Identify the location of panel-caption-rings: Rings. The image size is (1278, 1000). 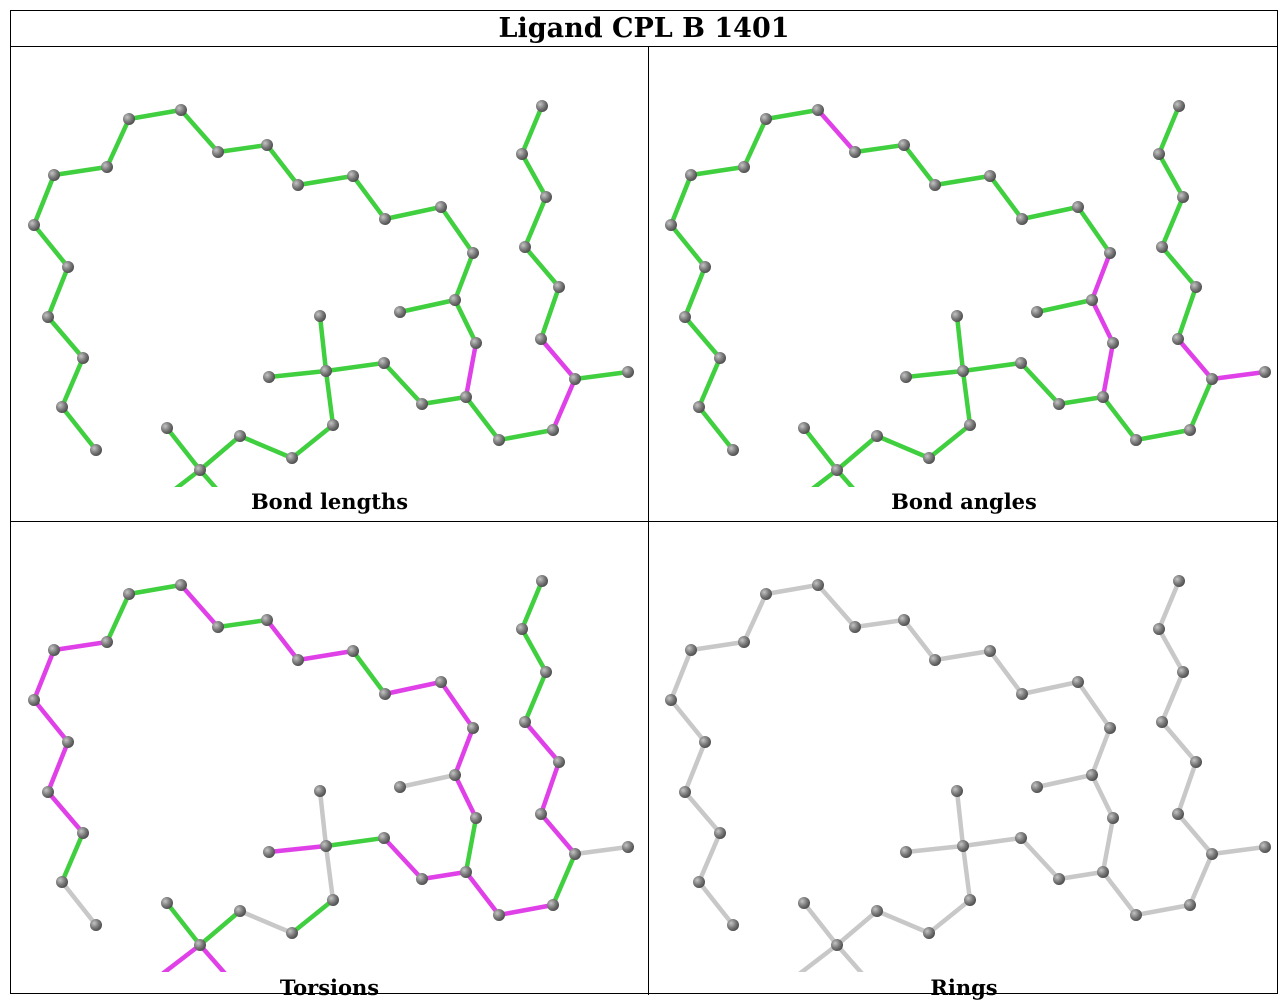
(964, 987).